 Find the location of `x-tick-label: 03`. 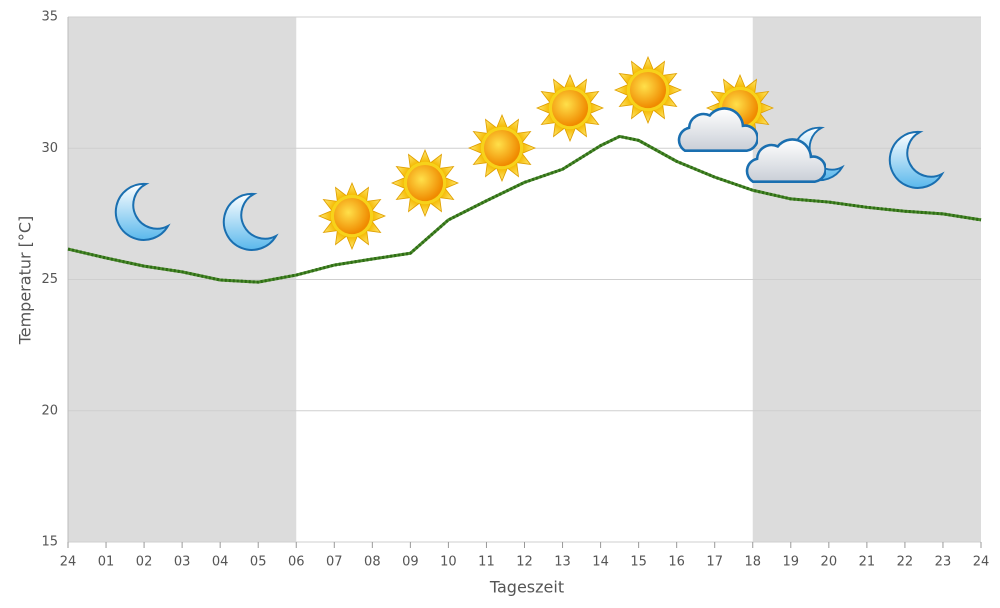

x-tick-label: 03 is located at coordinates (182, 562).